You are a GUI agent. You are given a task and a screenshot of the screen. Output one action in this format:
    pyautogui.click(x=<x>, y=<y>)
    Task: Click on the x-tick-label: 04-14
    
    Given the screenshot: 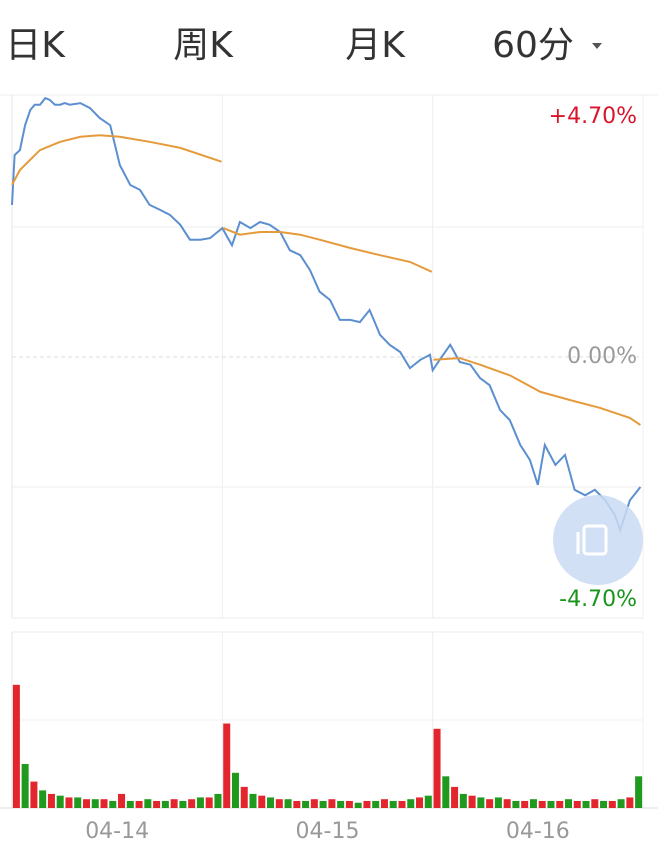 What is the action you would take?
    pyautogui.click(x=117, y=831)
    